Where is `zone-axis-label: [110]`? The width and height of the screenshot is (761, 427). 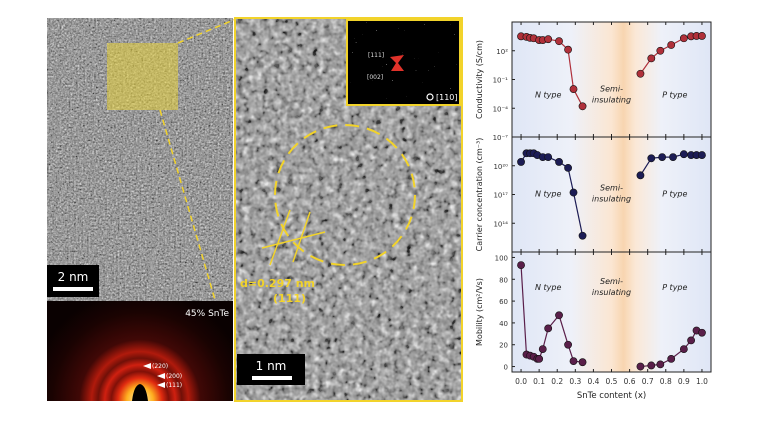
zone-axis-label: [110] is located at coordinates (447, 97).